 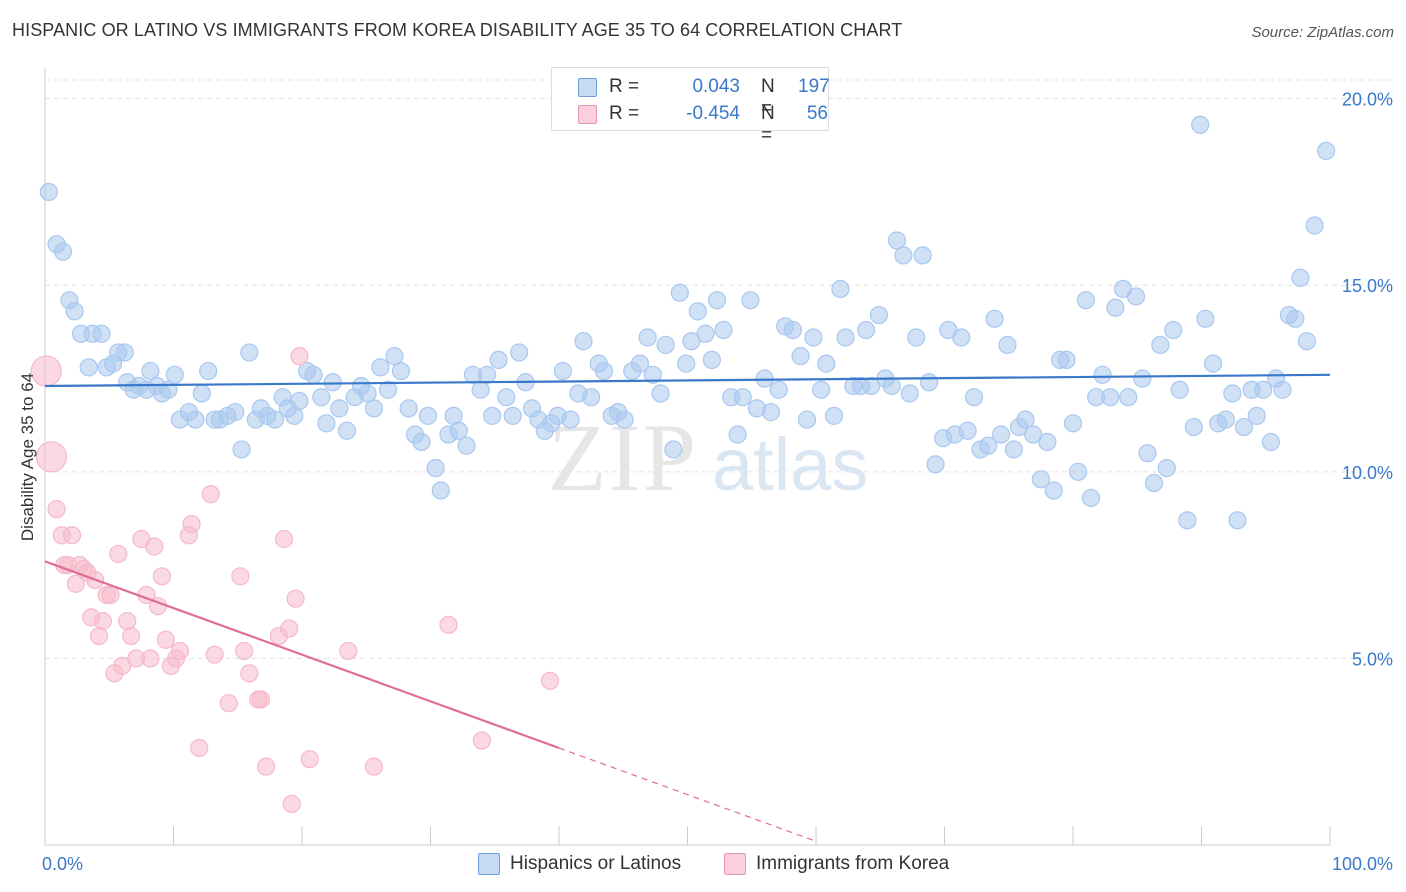 I want to click on x-tick-label: 100.0%, so click(x=1362, y=864).